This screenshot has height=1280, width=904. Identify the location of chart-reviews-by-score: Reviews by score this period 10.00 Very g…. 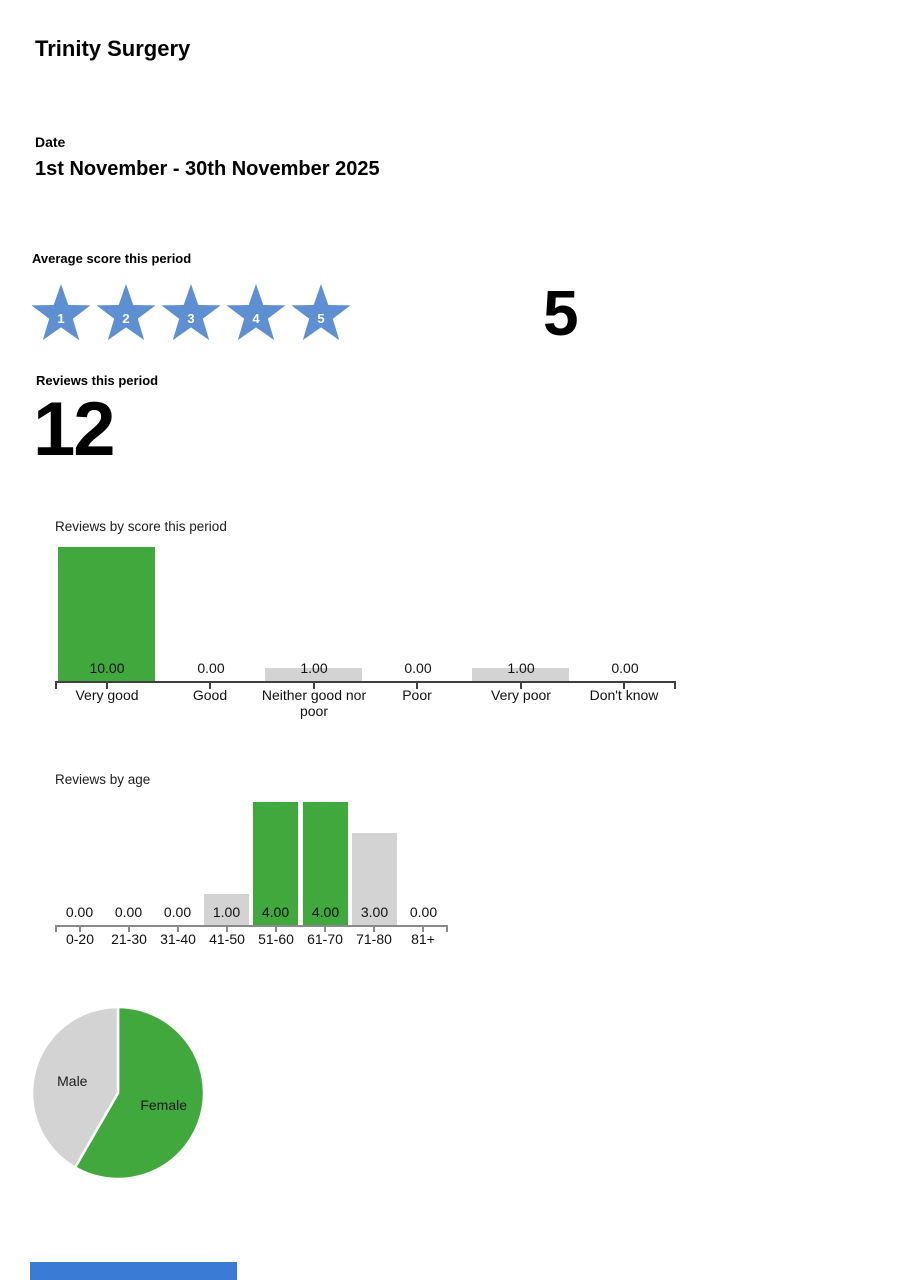
(385, 617).